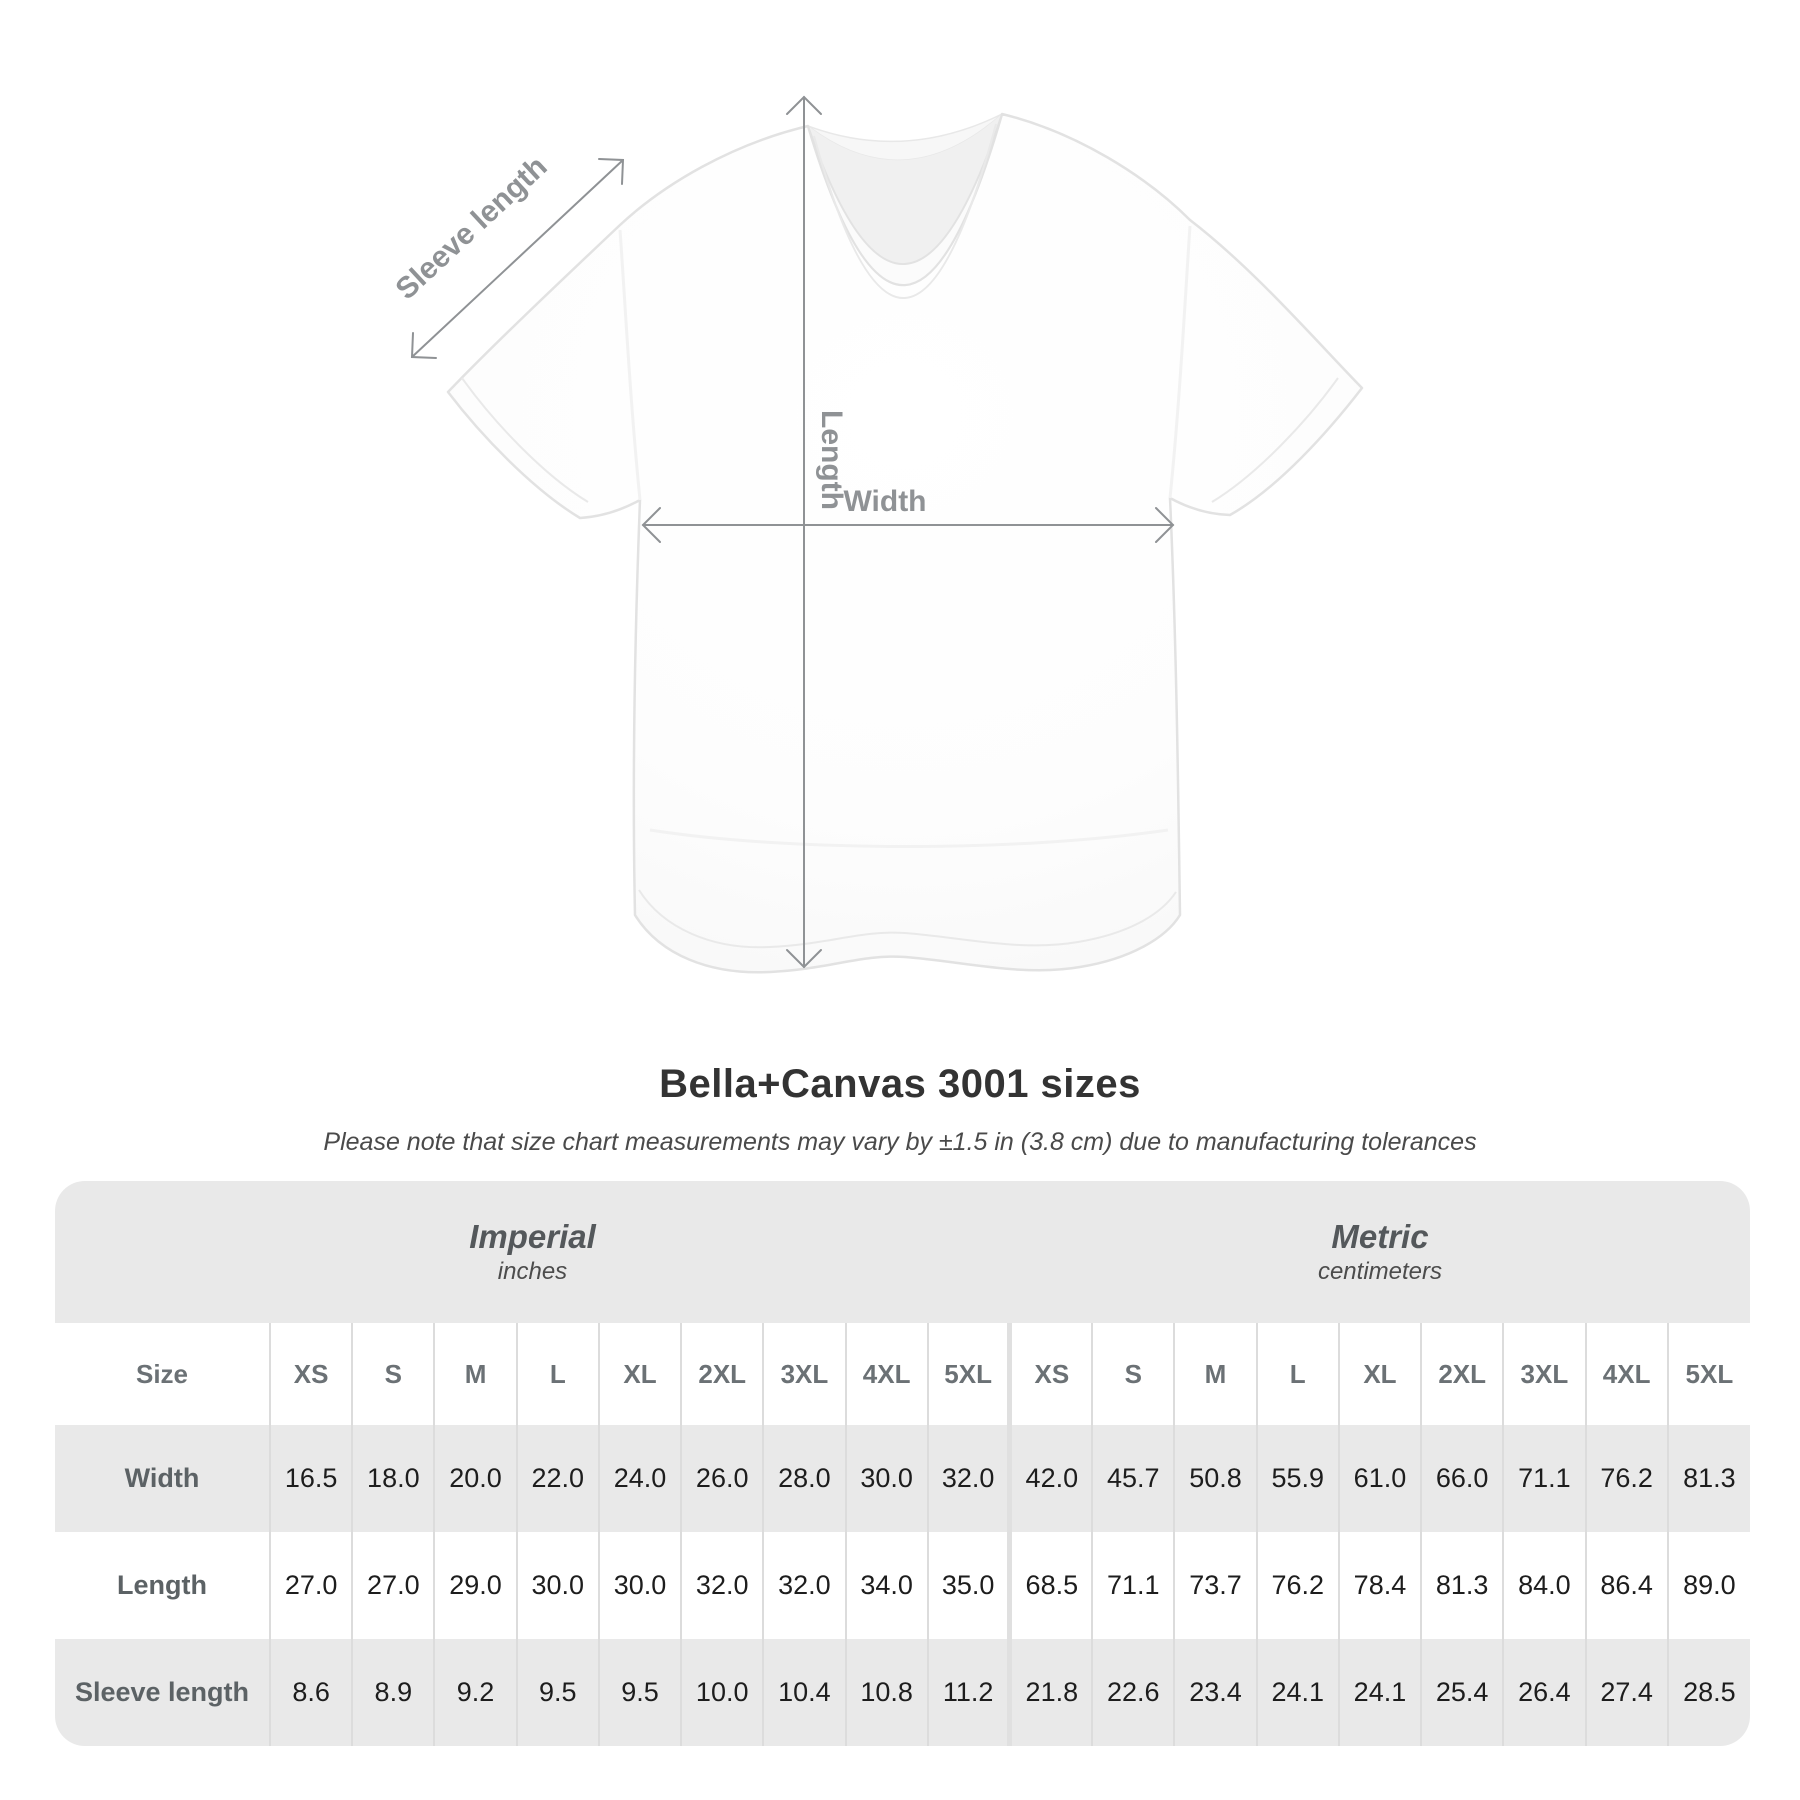  I want to click on size-corner-header: Size, so click(162, 1373).